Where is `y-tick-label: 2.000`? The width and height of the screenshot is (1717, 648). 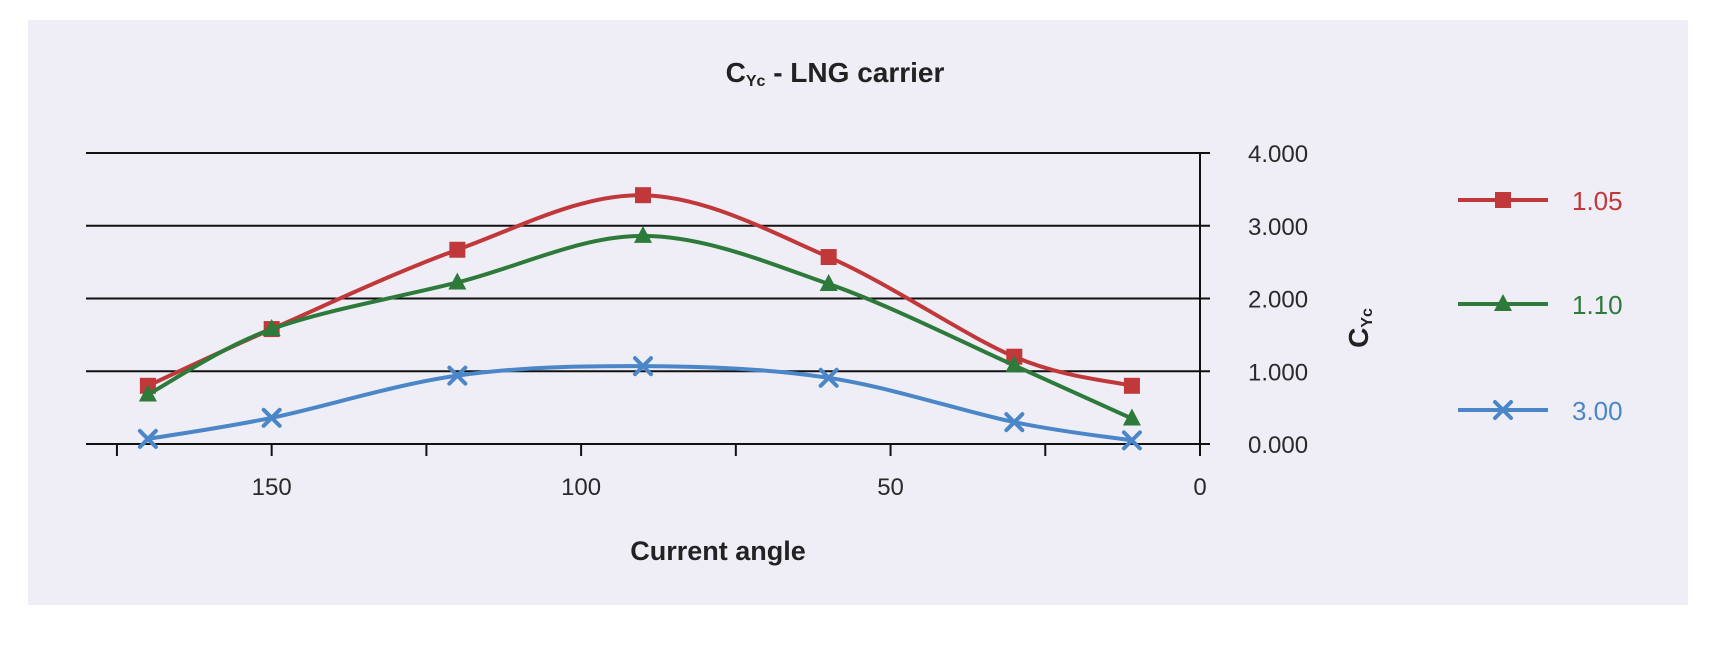 y-tick-label: 2.000 is located at coordinates (1278, 300).